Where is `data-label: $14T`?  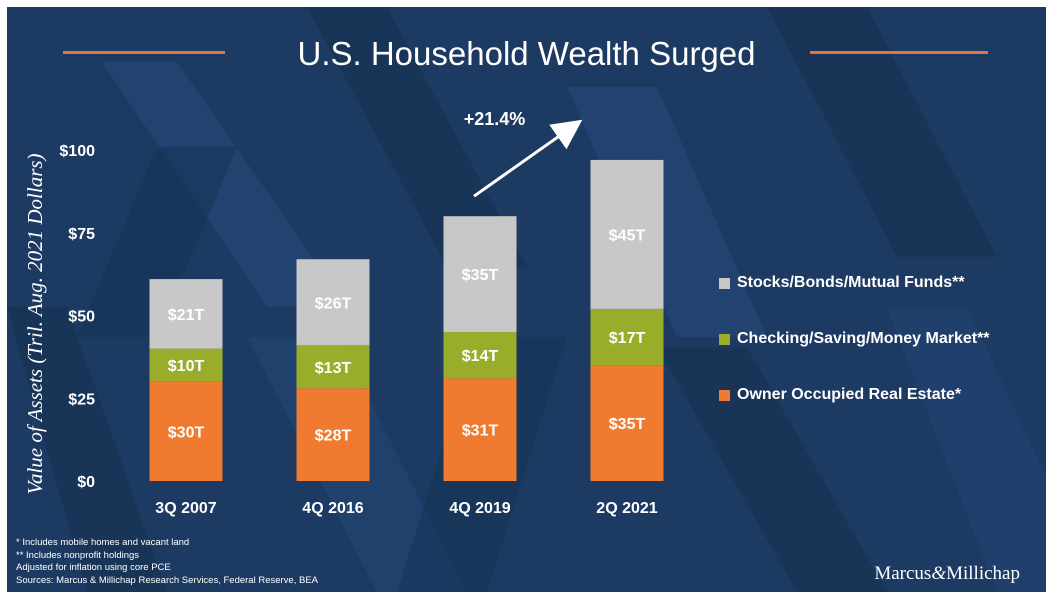
data-label: $14T is located at coordinates (480, 356).